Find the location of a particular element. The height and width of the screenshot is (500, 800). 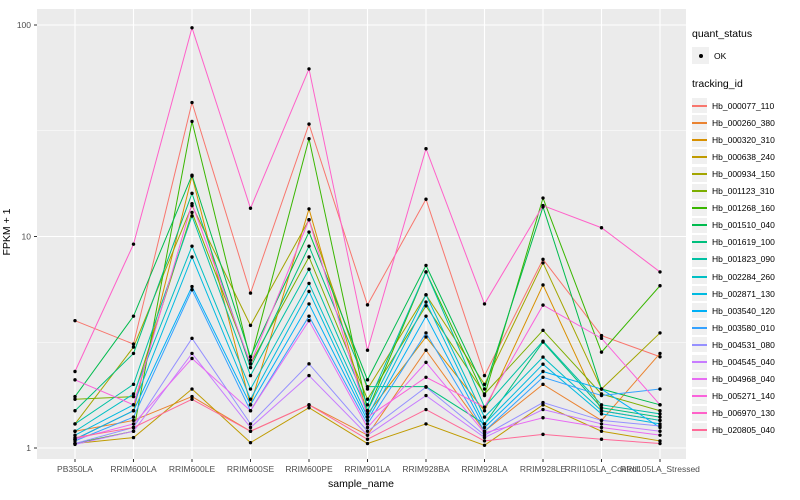

x-tick-label: RRII105LA_Control is located at coordinates (602, 469).